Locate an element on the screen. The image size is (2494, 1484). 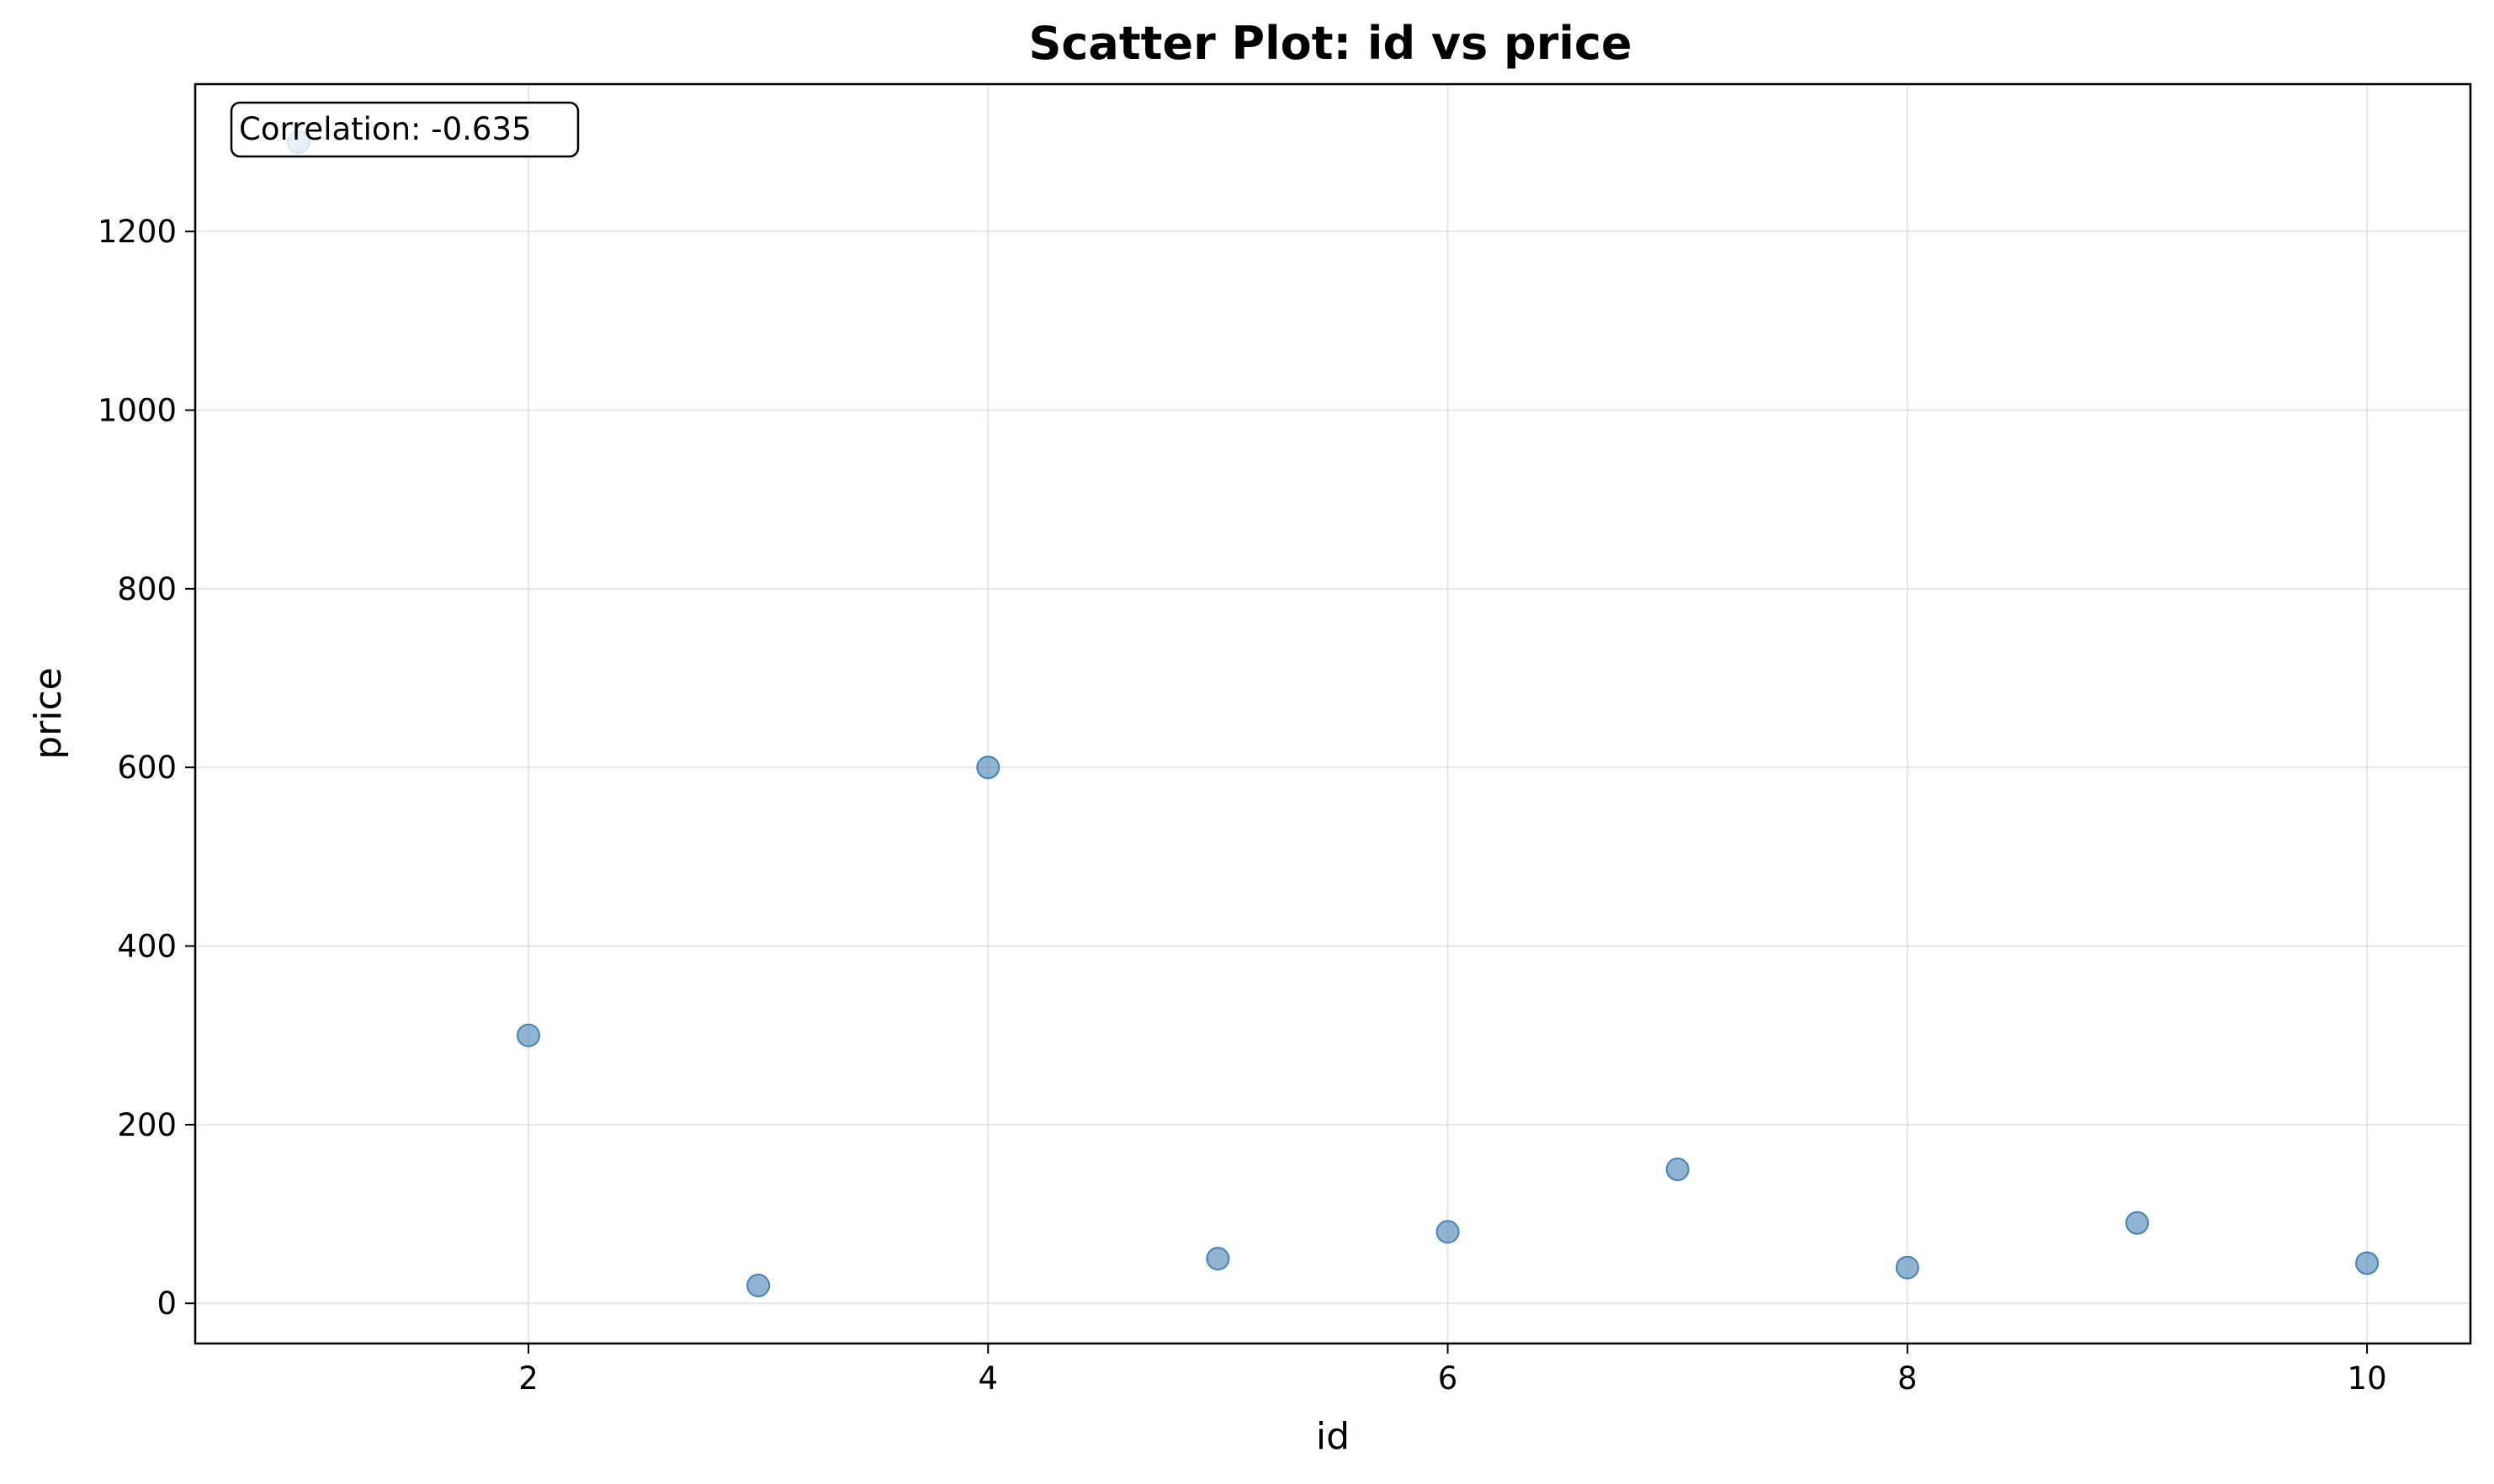
y-tick-label: 600 is located at coordinates (147, 768).